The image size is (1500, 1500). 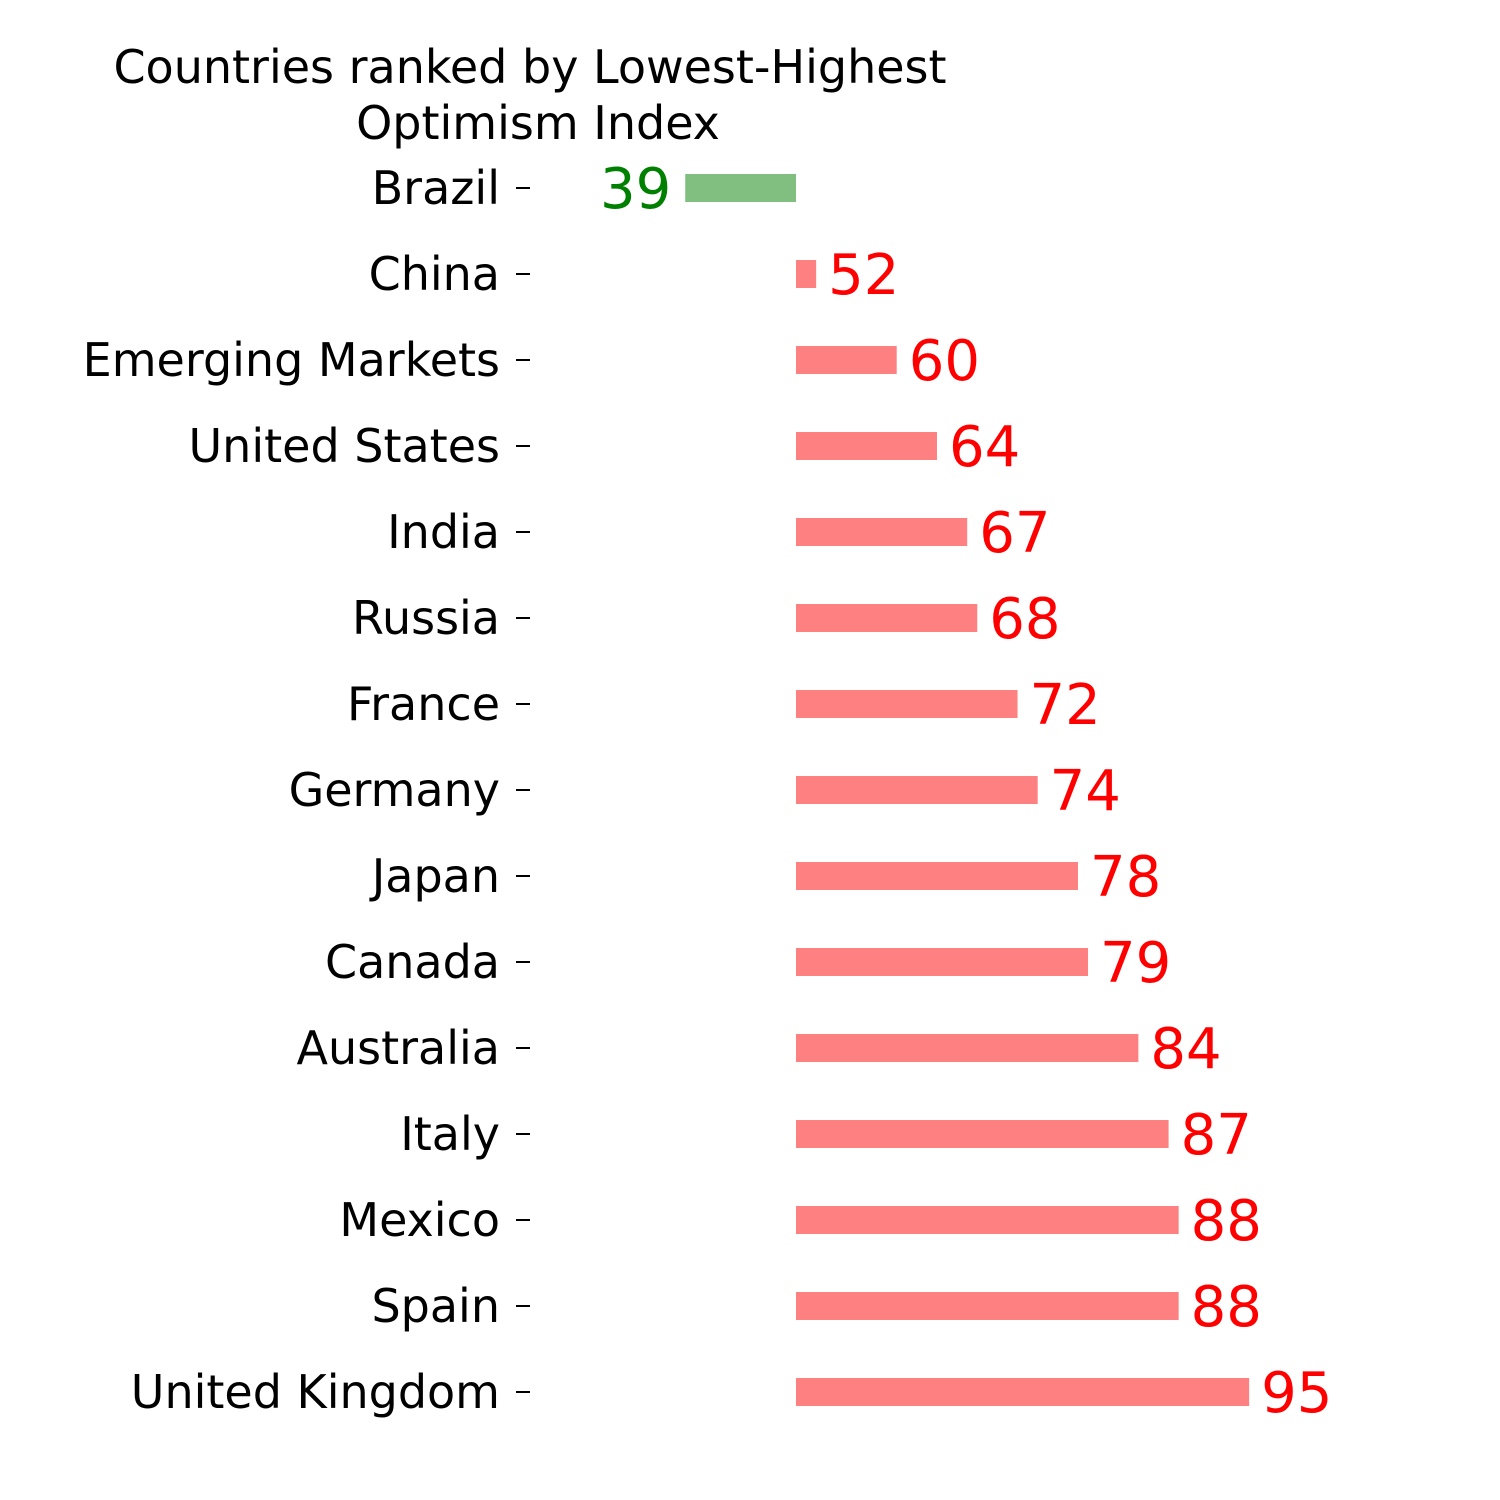 What do you see at coordinates (982, 1134) in the screenshot?
I see `bar-italy` at bounding box center [982, 1134].